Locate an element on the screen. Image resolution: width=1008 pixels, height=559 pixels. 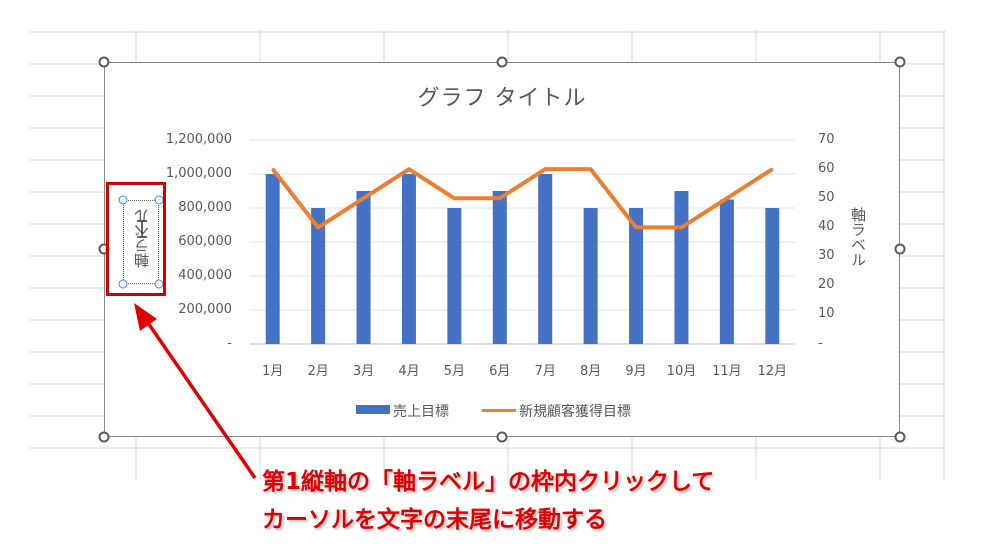
primary-axis-tick: - is located at coordinates (229, 343).